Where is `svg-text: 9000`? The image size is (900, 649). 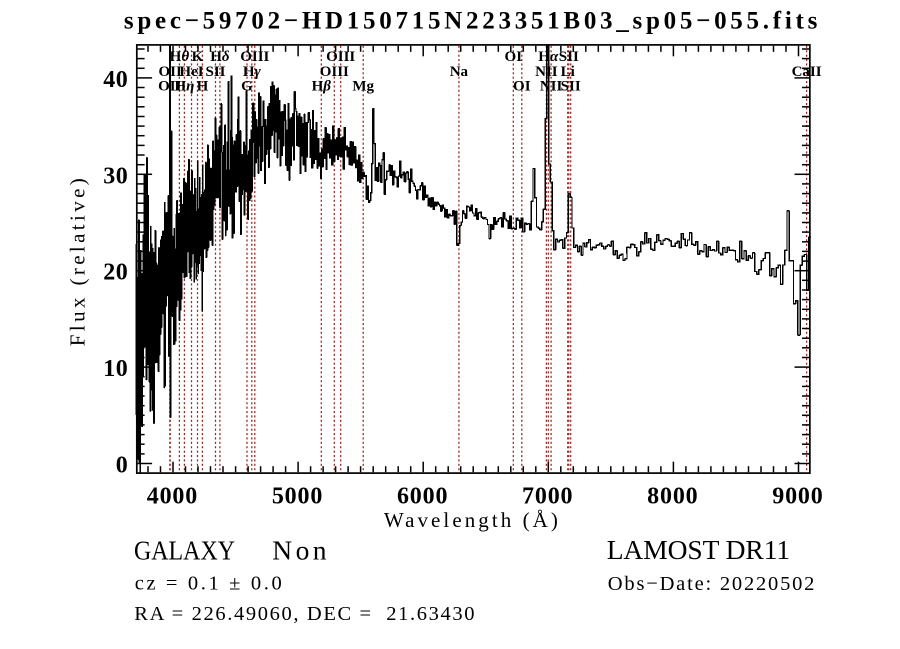 svg-text: 9000 is located at coordinates (797, 497).